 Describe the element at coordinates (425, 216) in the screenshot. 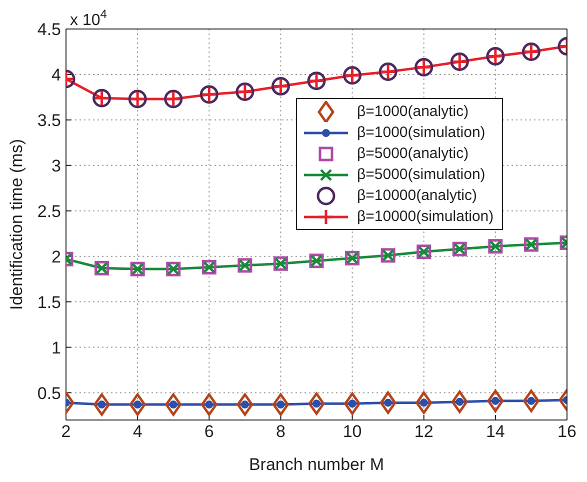

I see `legend-label: β=10000(simulation)` at that location.